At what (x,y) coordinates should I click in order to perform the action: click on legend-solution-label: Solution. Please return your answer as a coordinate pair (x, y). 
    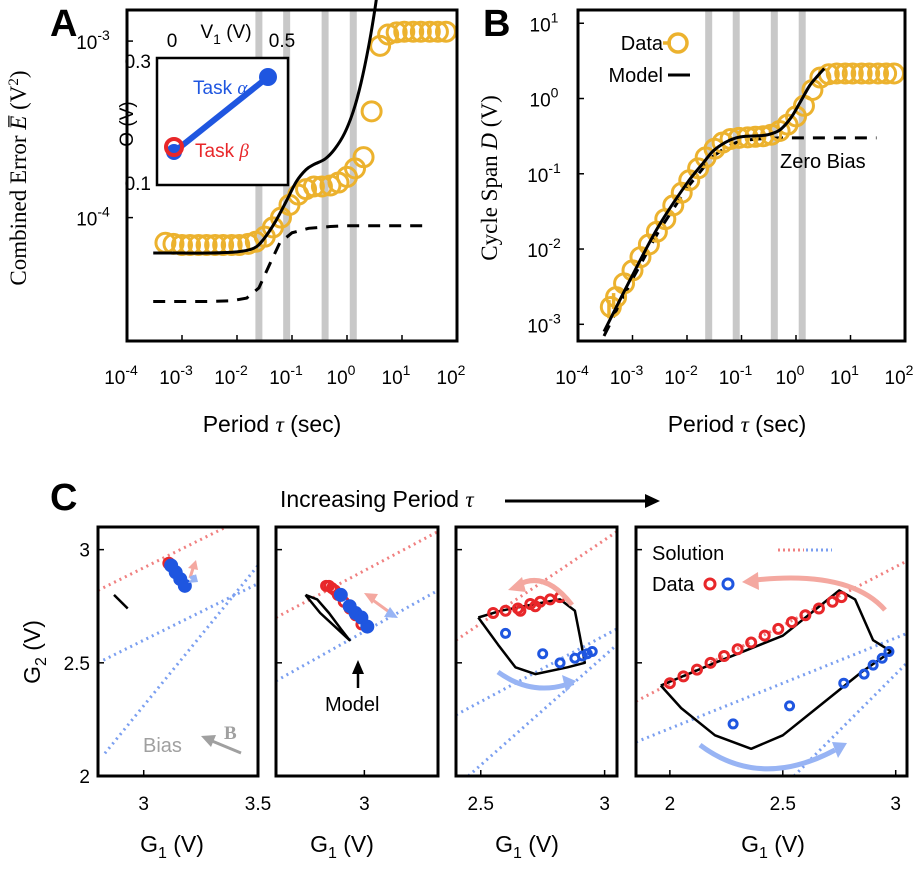
    Looking at the image, I should click on (688, 554).